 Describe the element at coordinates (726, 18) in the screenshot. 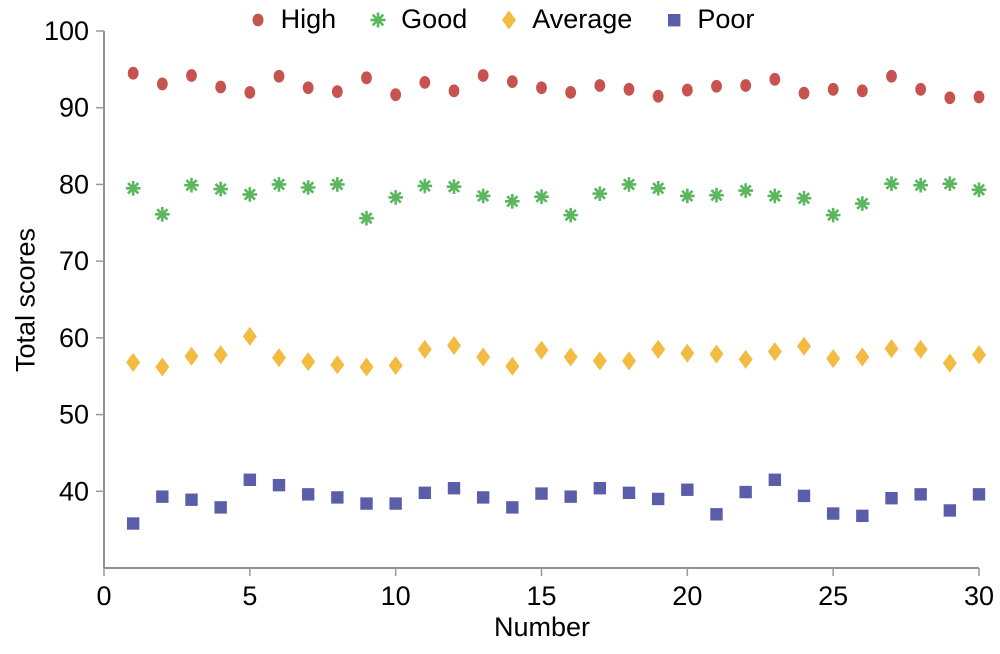

I see `legend-label-poor: Poor` at that location.